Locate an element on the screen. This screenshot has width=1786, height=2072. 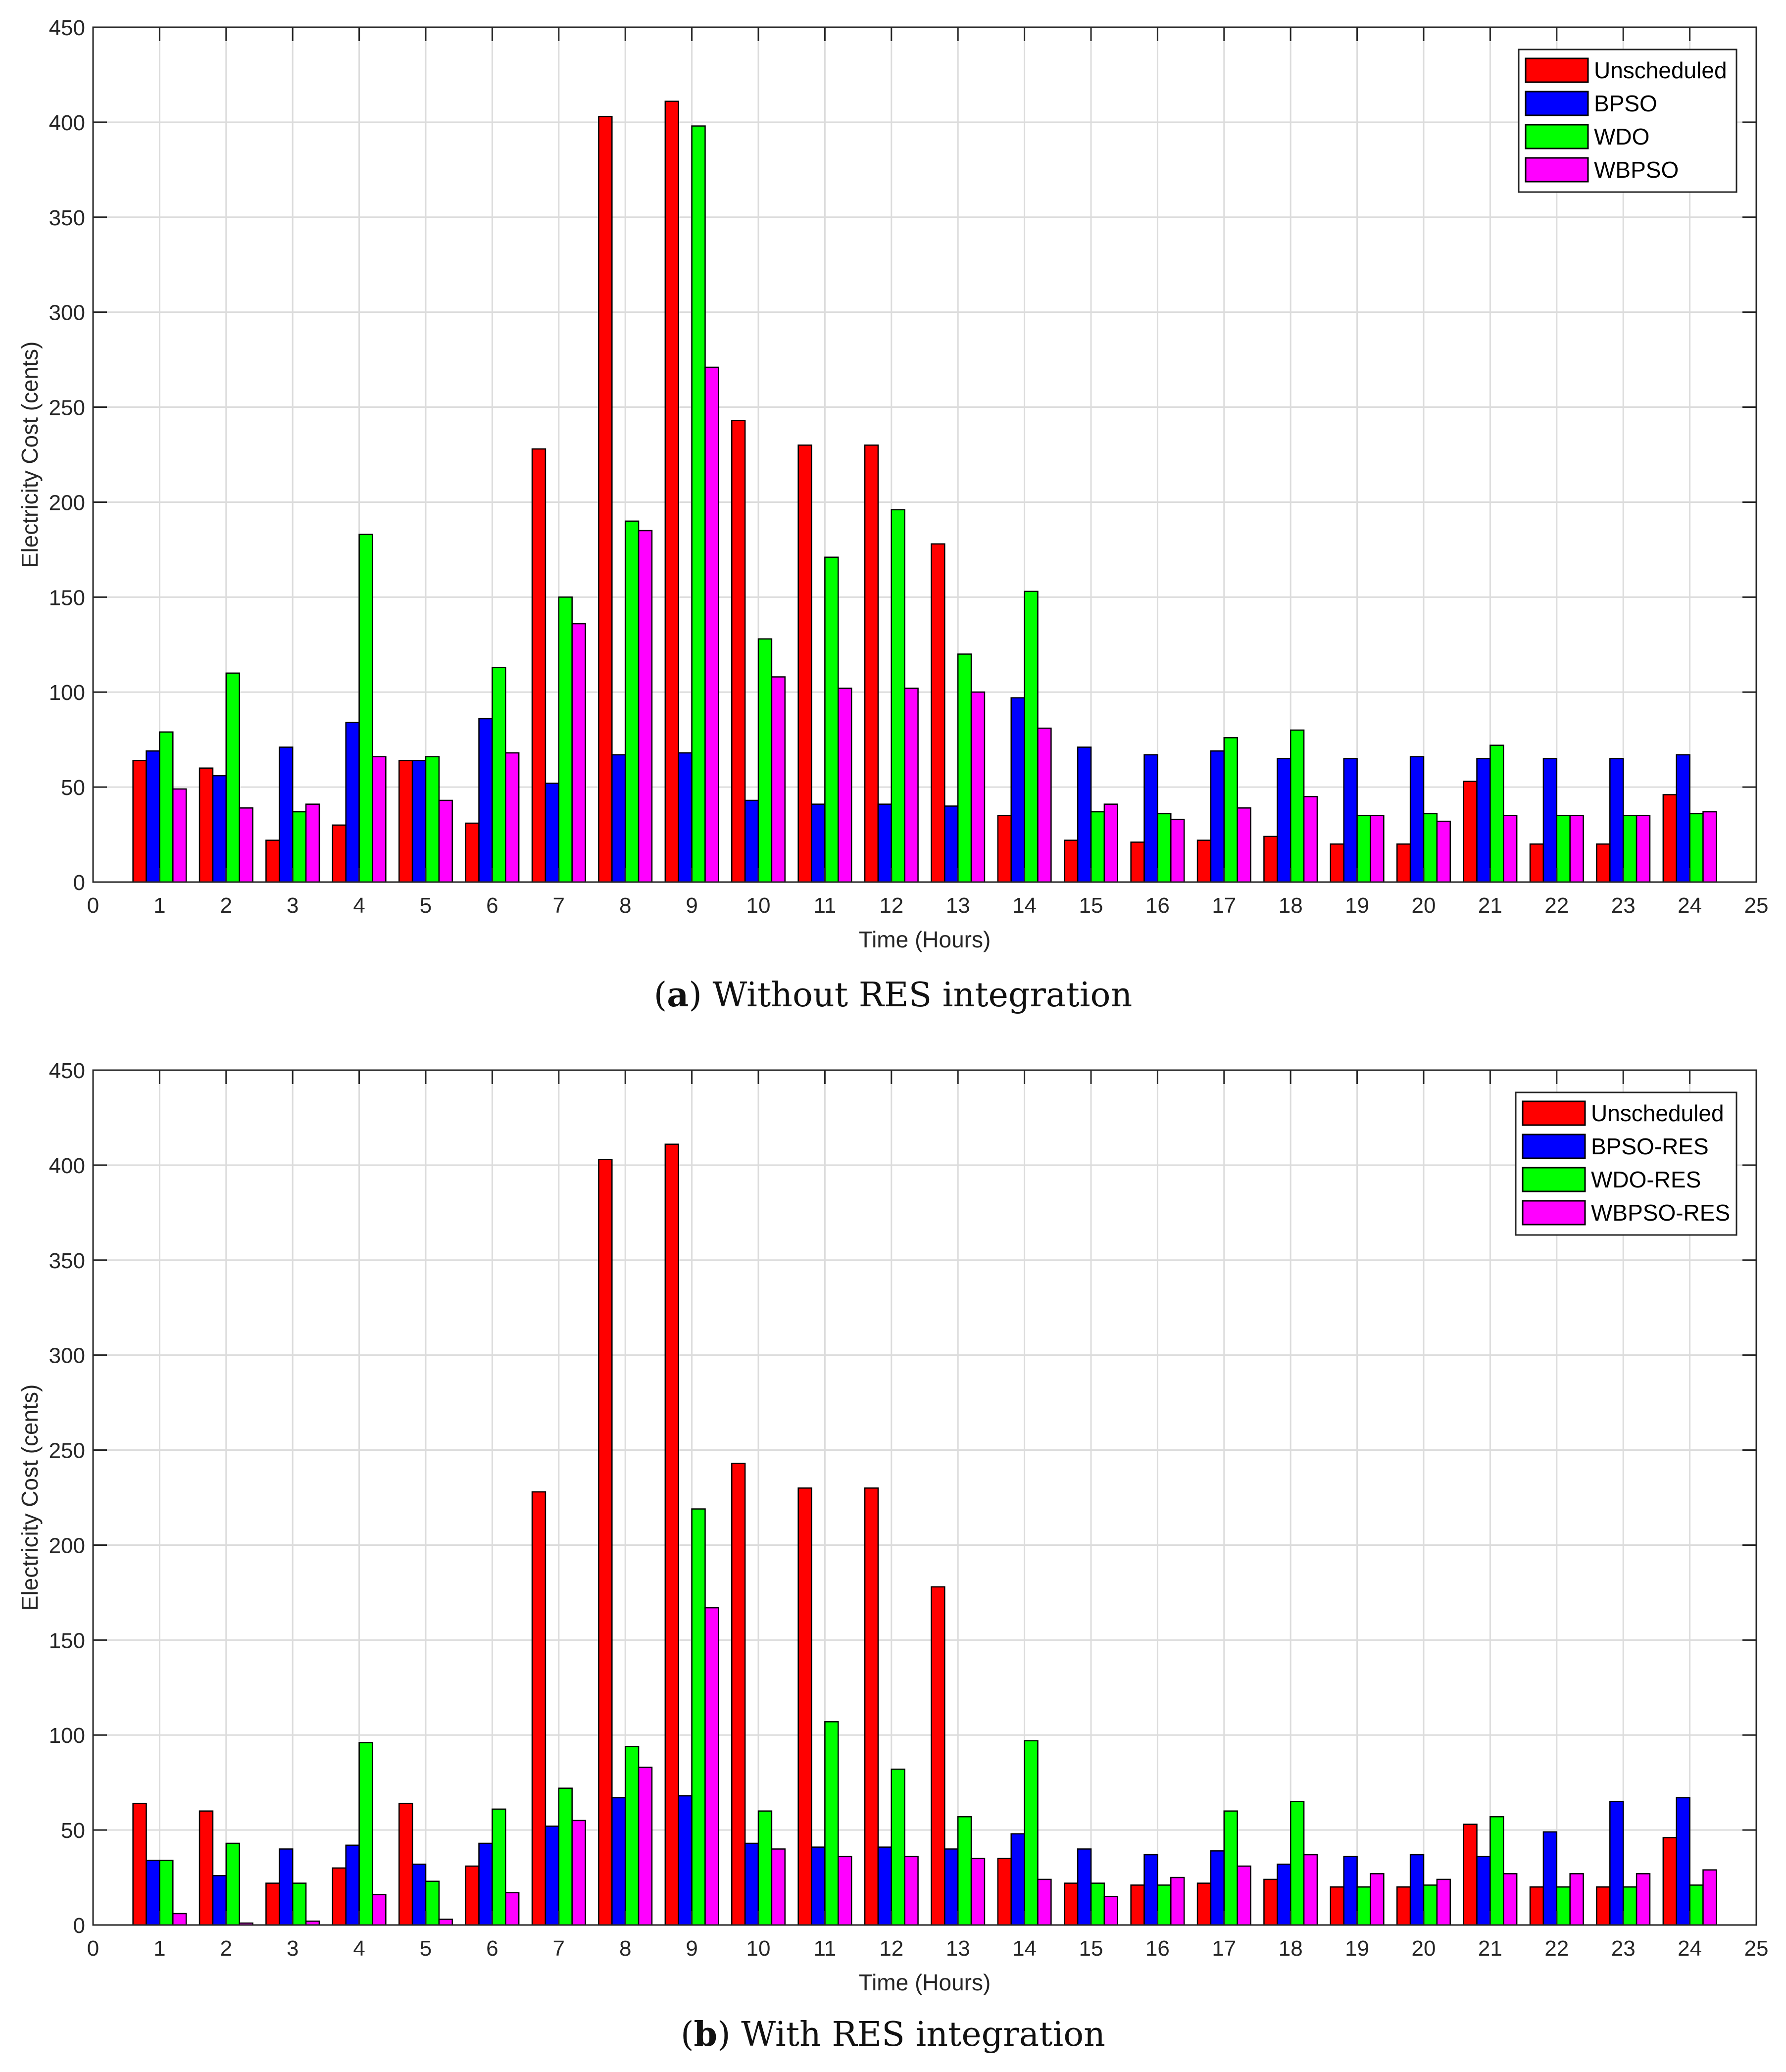
x-tick-label: 7 is located at coordinates (559, 905).